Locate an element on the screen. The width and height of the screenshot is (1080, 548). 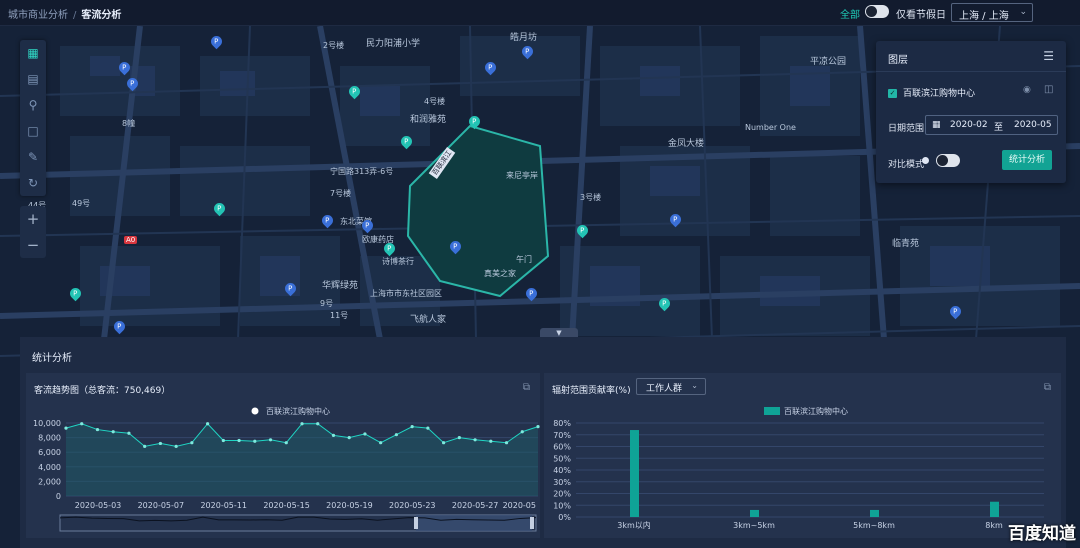
y-tick-label: 20% is located at coordinates (562, 494).